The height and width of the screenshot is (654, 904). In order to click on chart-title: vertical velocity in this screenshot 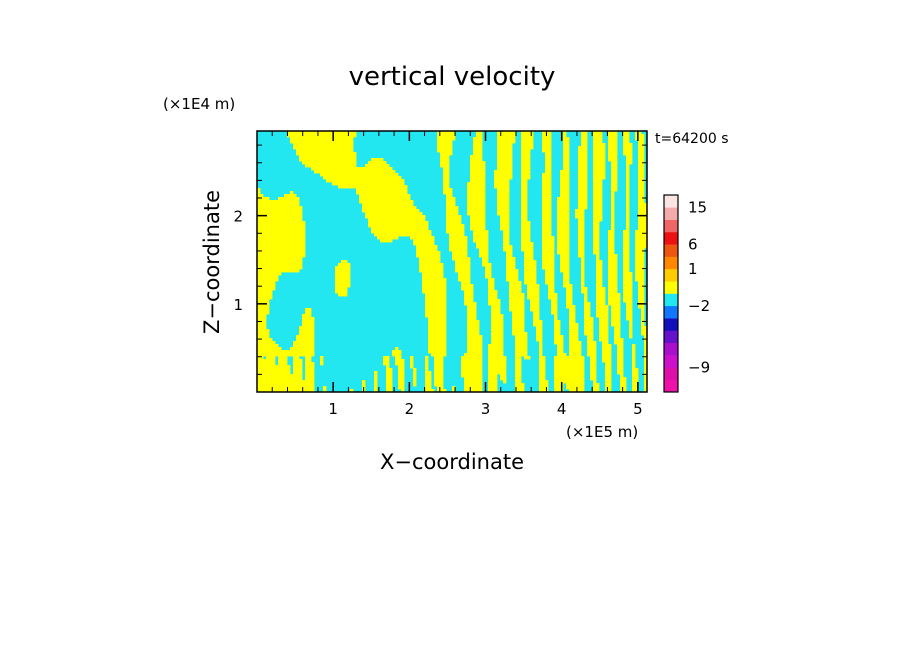, I will do `click(452, 77)`.